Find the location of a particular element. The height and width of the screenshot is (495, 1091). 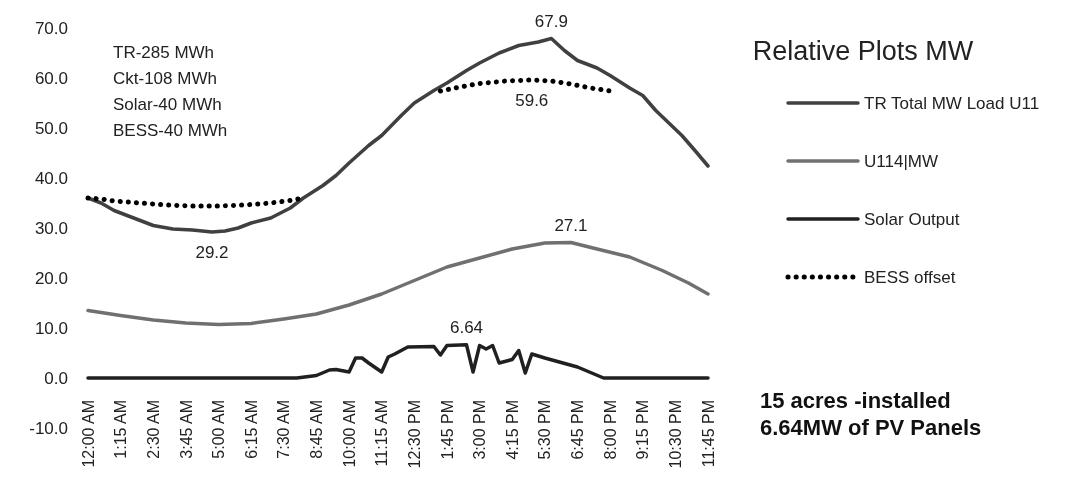

x-tick-label: 12:00 AM is located at coordinates (88, 434).